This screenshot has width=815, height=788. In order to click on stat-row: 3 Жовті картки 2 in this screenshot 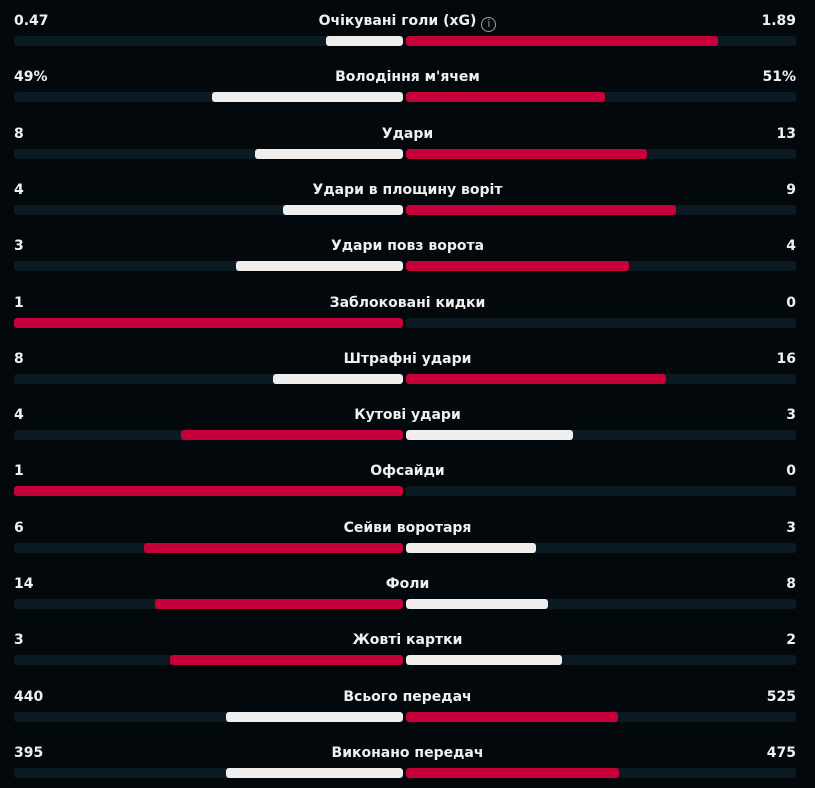, I will do `click(407, 647)`.